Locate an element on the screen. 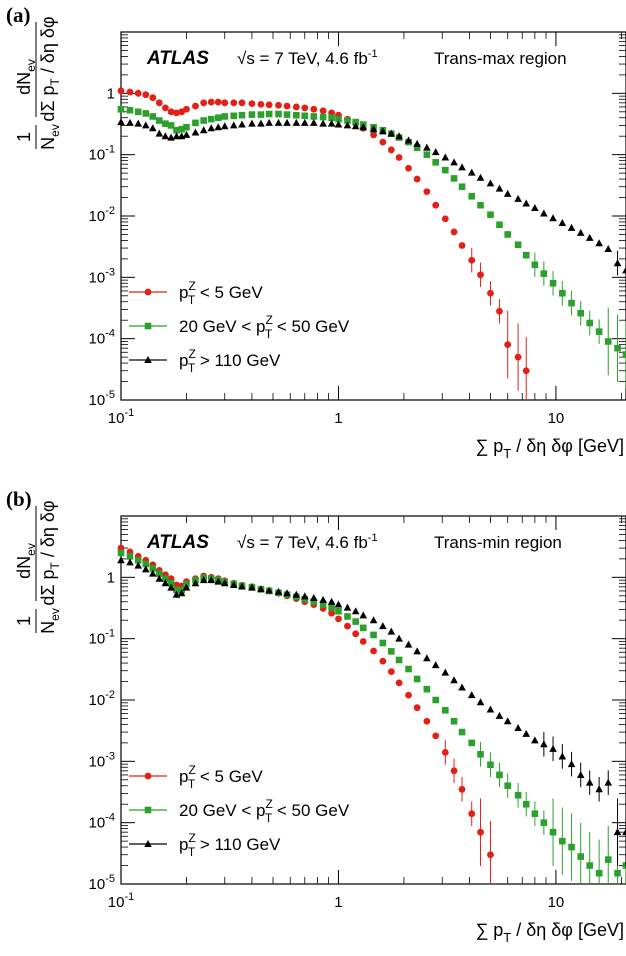 The width and height of the screenshot is (626, 956). y-tick-label: 10⁻⁴ is located at coordinates (102, 338).